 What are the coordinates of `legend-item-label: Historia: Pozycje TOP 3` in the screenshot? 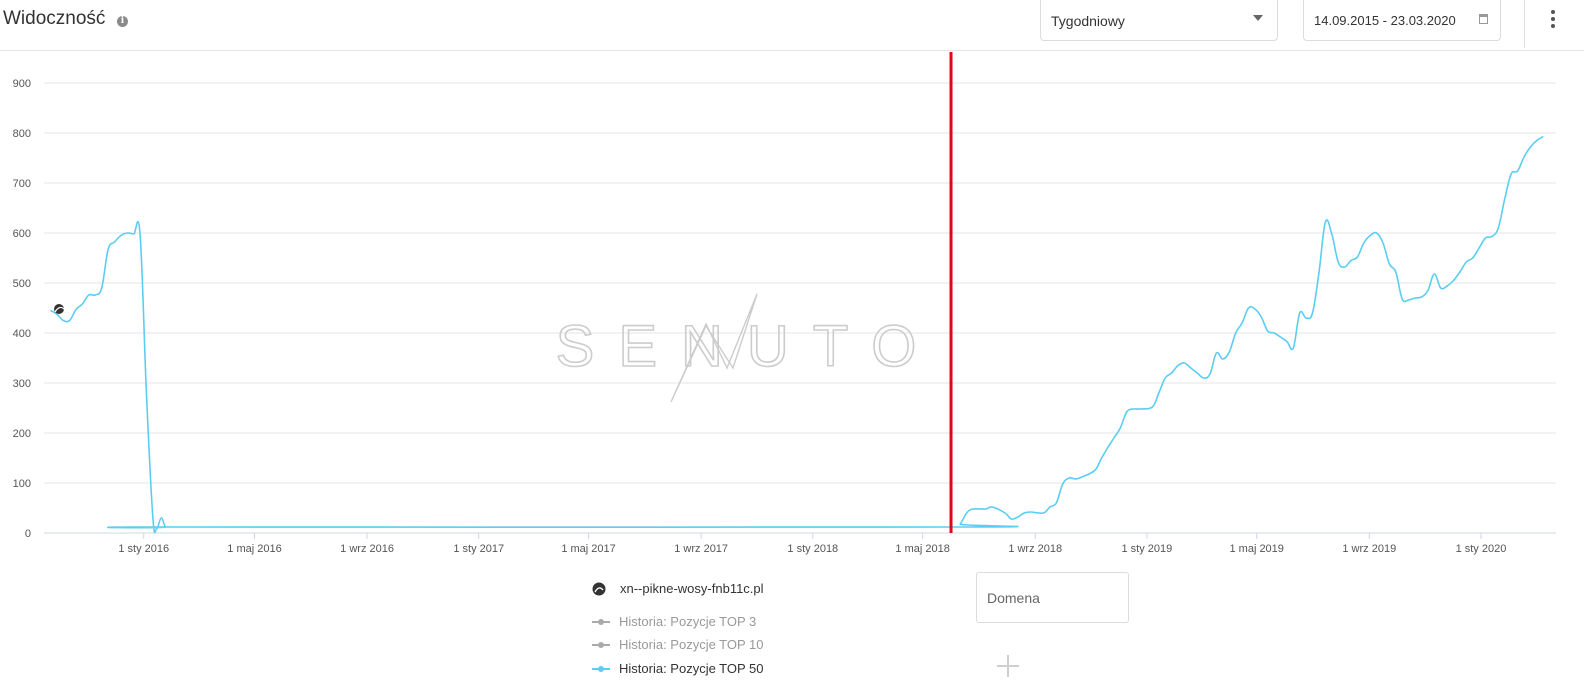 It's located at (688, 621).